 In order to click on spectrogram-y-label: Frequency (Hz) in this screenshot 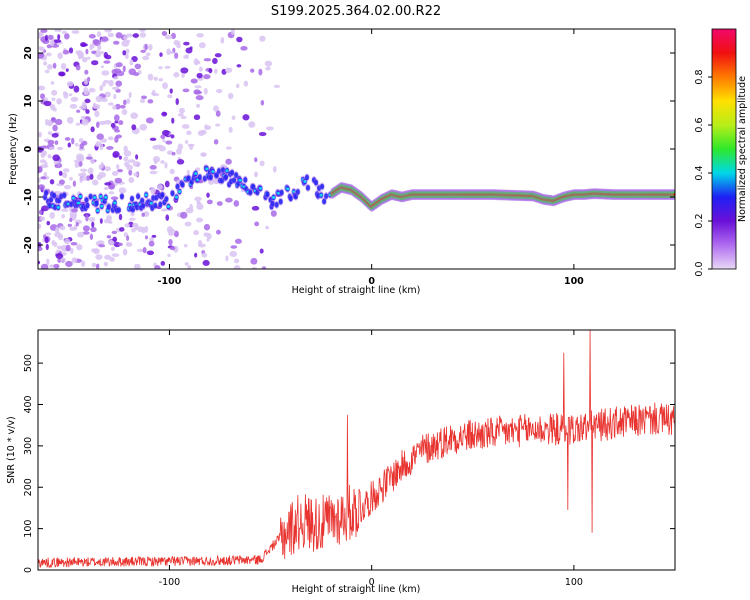, I will do `click(13, 149)`.